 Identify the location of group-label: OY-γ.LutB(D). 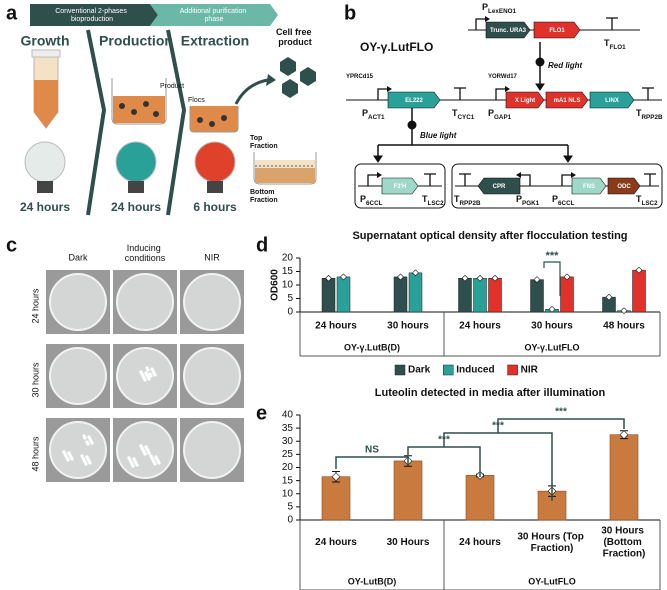
(372, 347).